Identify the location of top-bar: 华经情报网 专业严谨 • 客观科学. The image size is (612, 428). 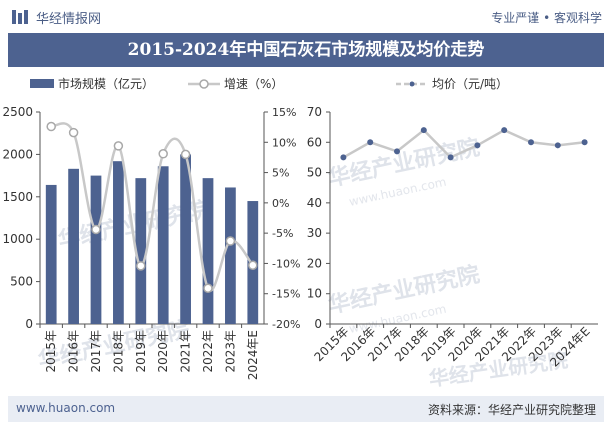
(306, 16).